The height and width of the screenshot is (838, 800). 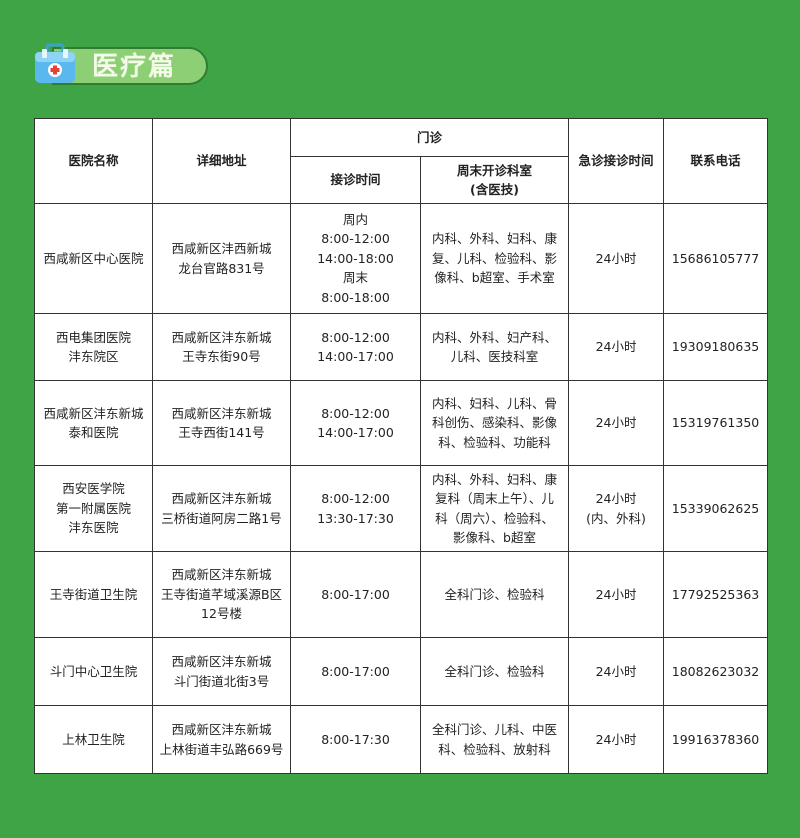 What do you see at coordinates (93, 347) in the screenshot?
I see `cell-name: 西电集团医院 沣东院区` at bounding box center [93, 347].